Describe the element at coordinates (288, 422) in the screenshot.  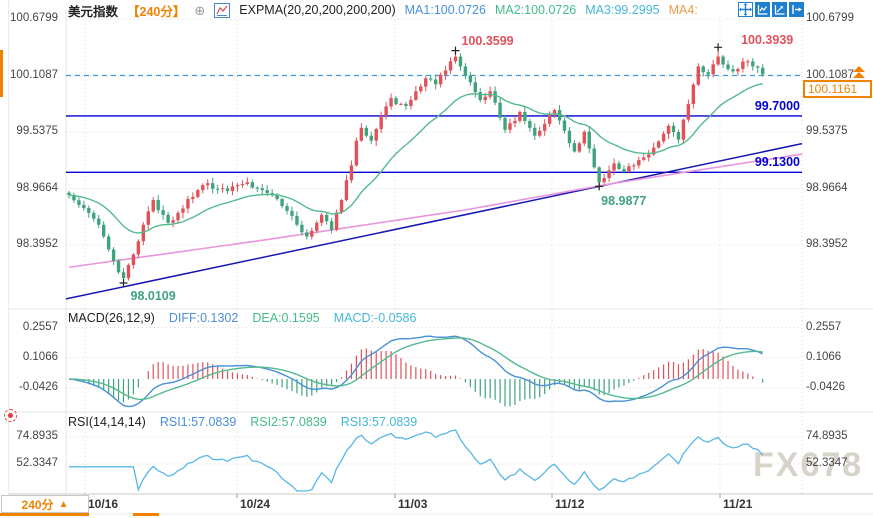
I see `rsi2-value: RSI2:57.0839` at that location.